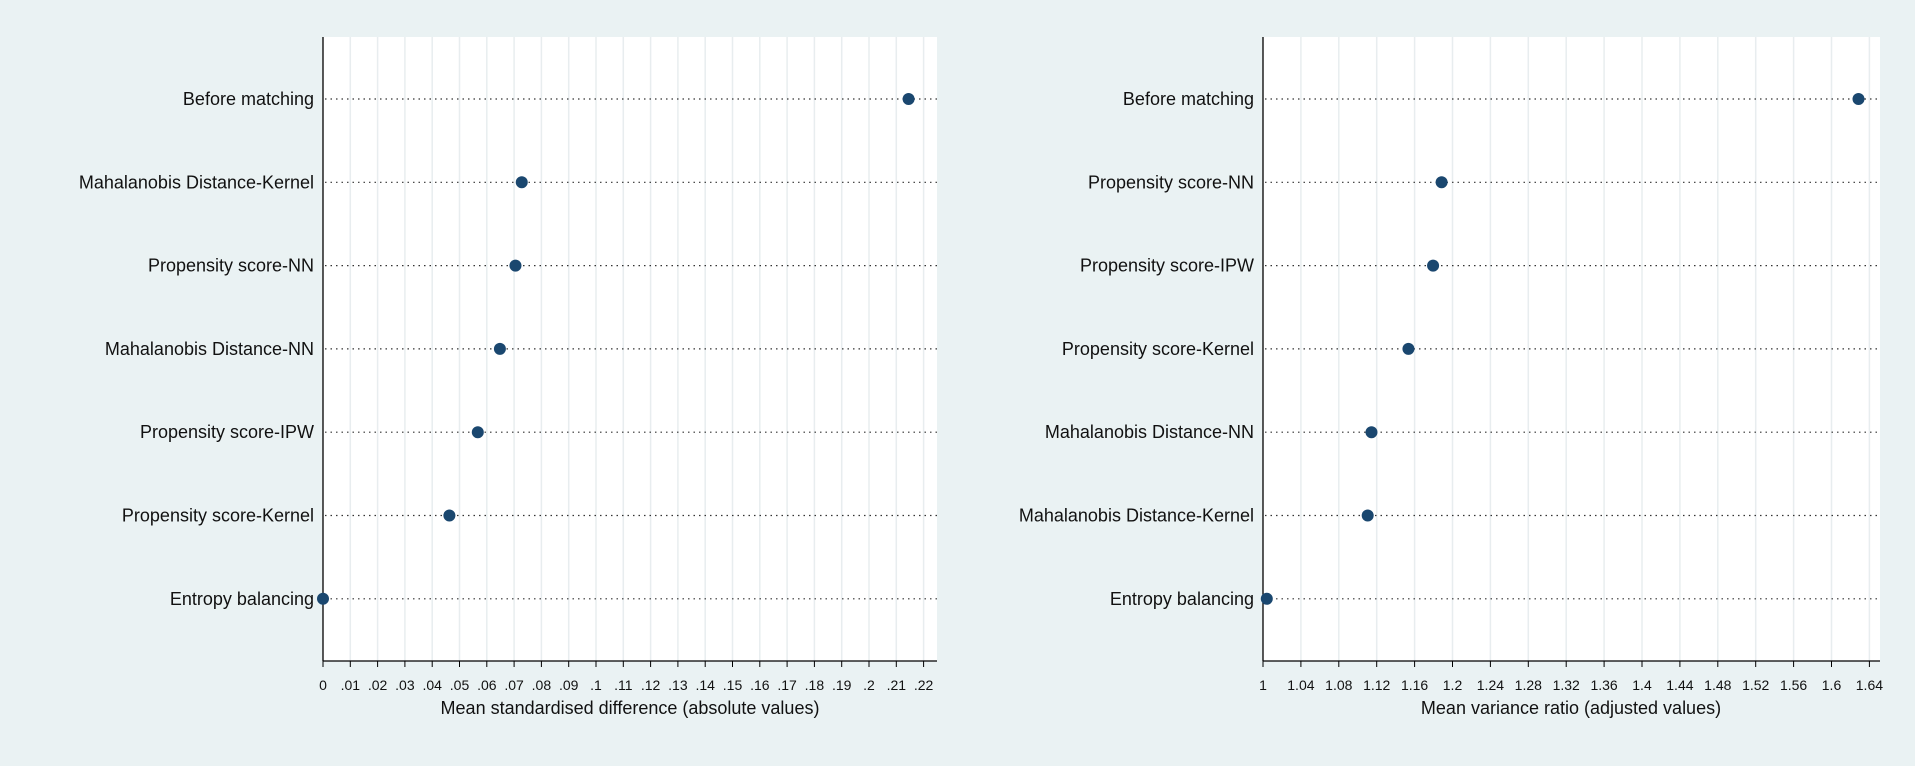 This screenshot has width=1915, height=766. What do you see at coordinates (596, 685) in the screenshot?
I see `x-tick-label: .1` at bounding box center [596, 685].